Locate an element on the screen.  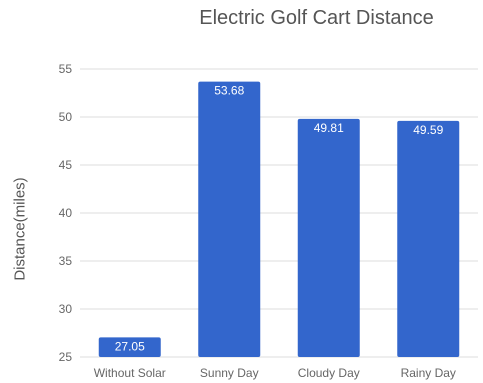
y-tick-label: 30 is located at coordinates (66, 309).